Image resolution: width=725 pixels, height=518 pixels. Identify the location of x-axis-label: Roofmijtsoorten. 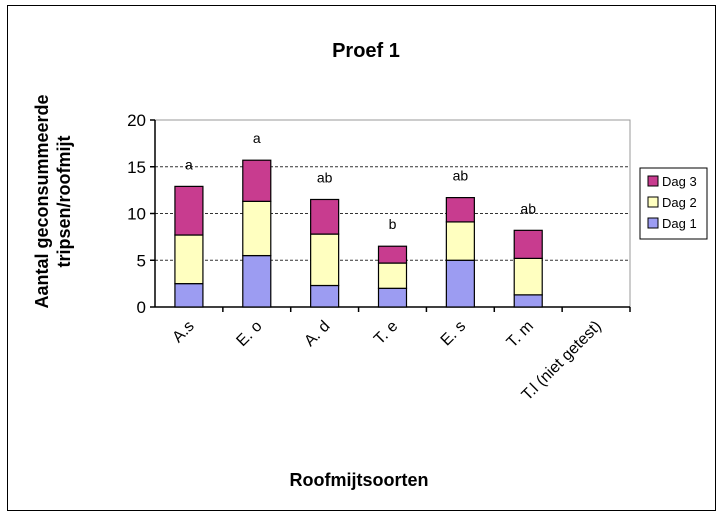
(359, 480).